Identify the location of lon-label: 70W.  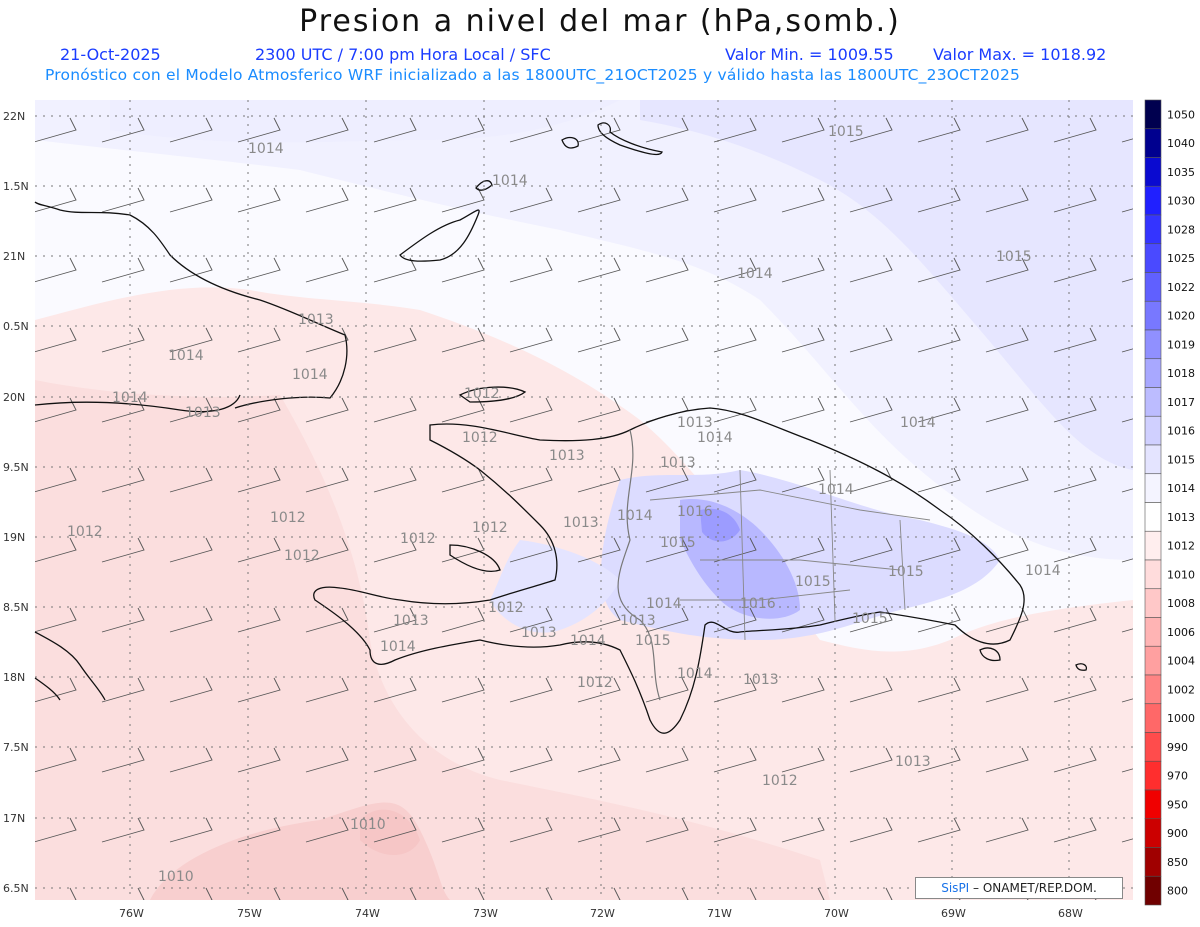
(836, 913).